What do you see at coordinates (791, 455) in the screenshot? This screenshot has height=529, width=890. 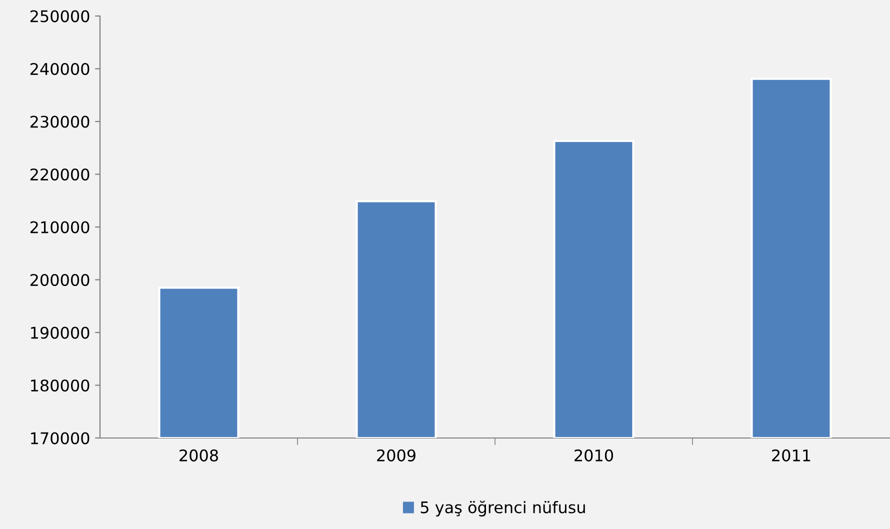 I see `x-tick-label: 2011` at bounding box center [791, 455].